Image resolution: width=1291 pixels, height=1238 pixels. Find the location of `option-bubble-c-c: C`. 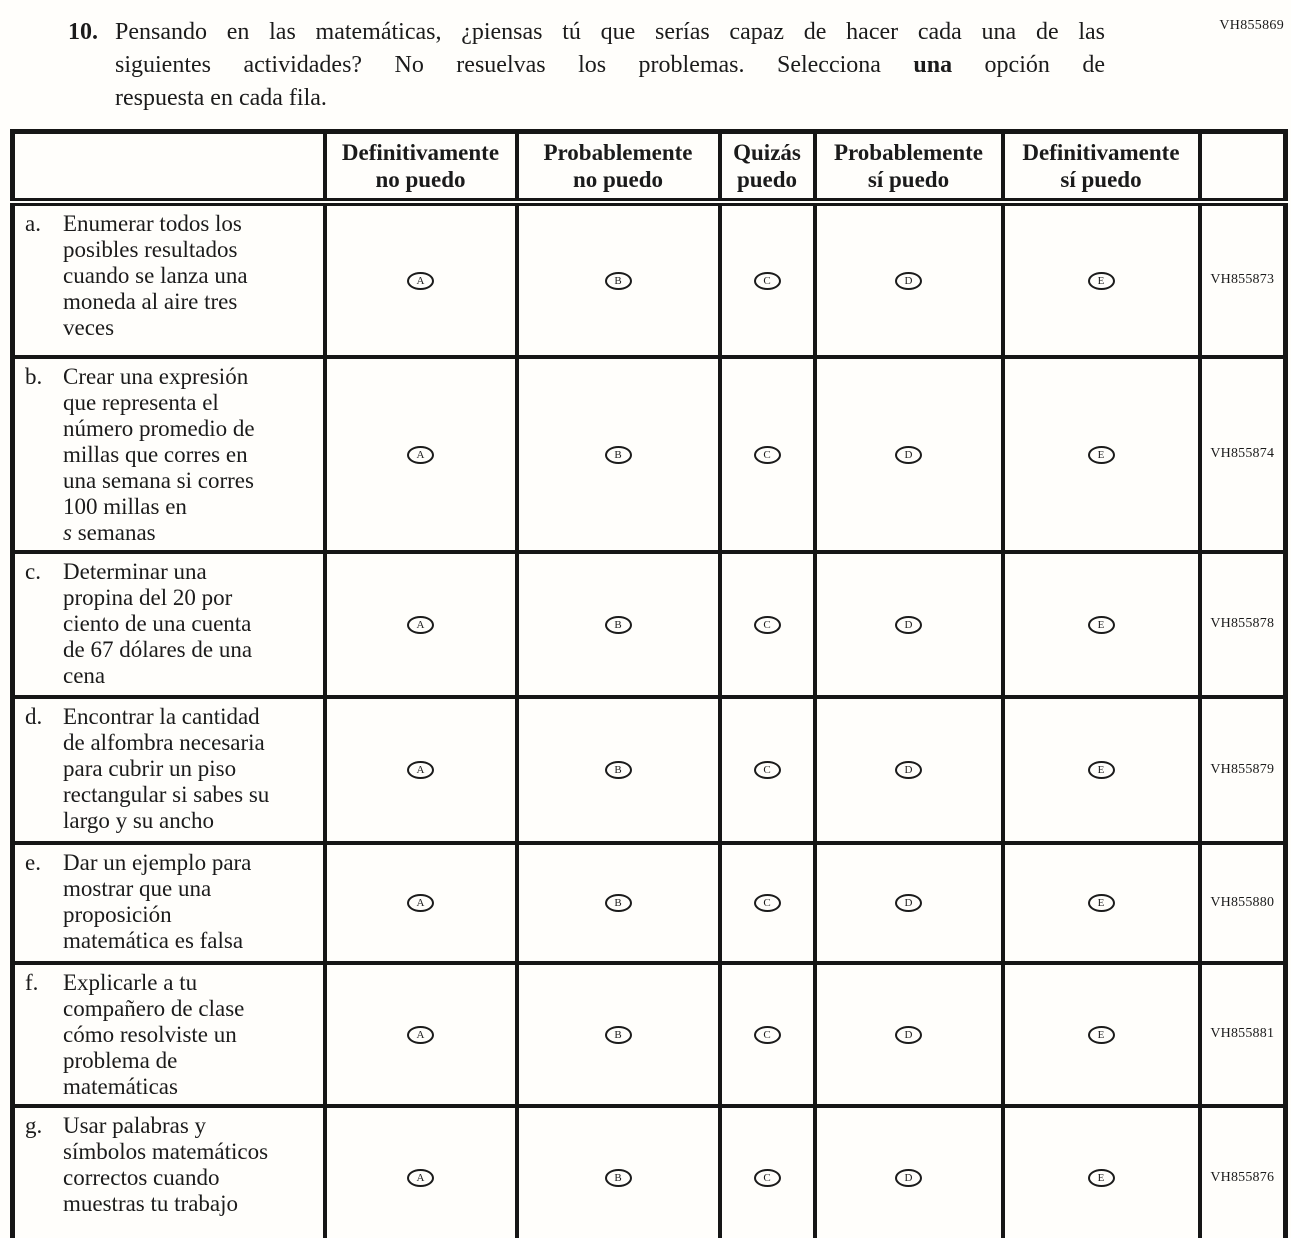

option-bubble-c-c: C is located at coordinates (767, 624).